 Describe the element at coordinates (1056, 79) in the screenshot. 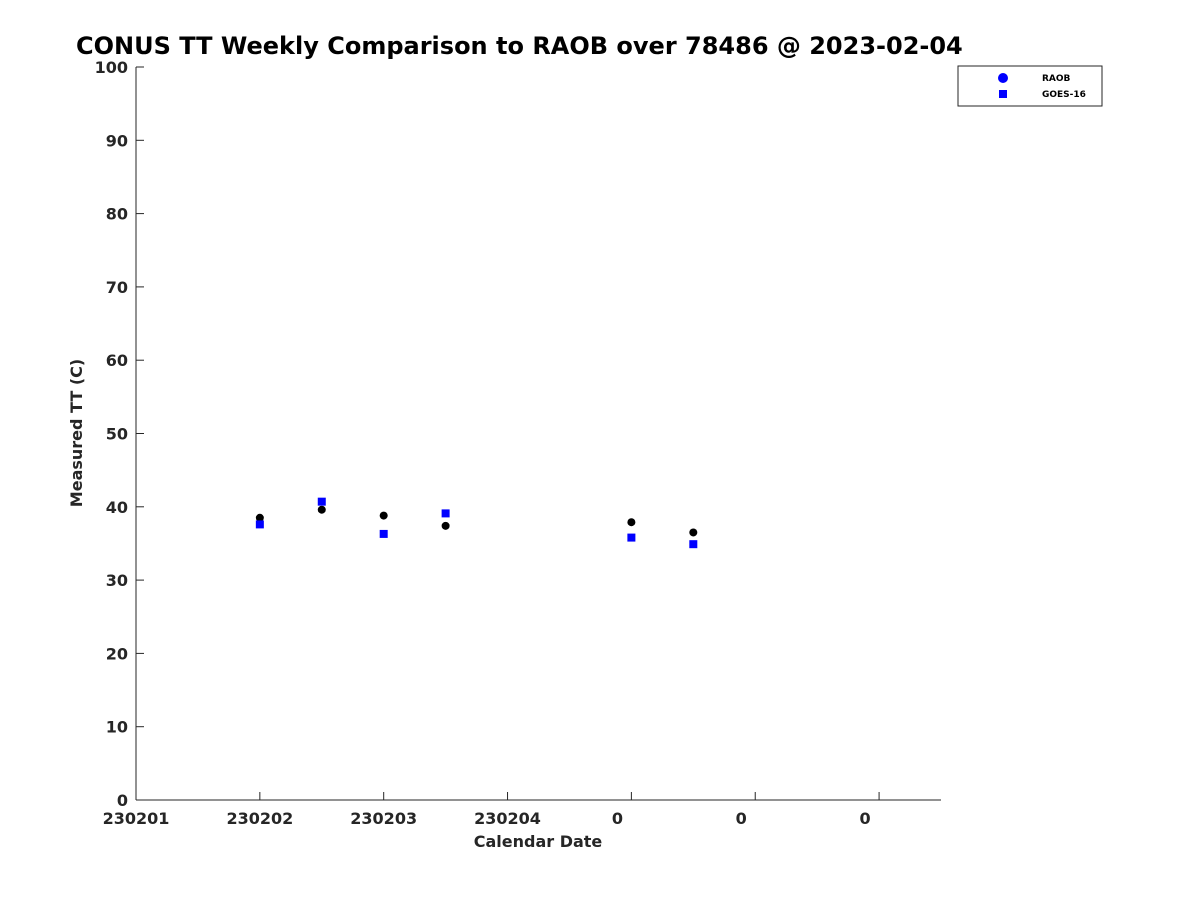

I see `legend-label: RAOB` at that location.